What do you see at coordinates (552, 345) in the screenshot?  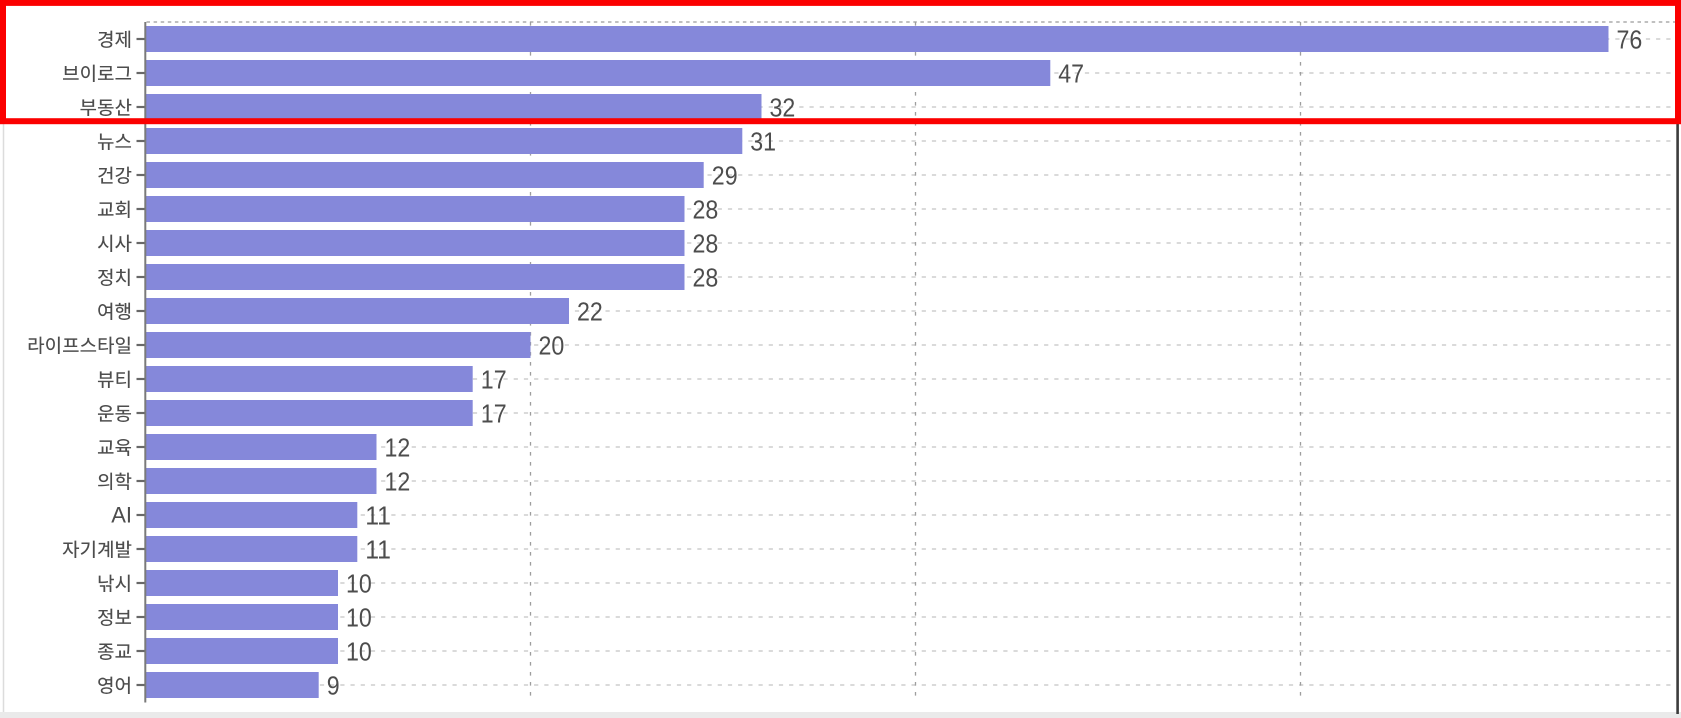 I see `svg-text: 20` at bounding box center [552, 345].